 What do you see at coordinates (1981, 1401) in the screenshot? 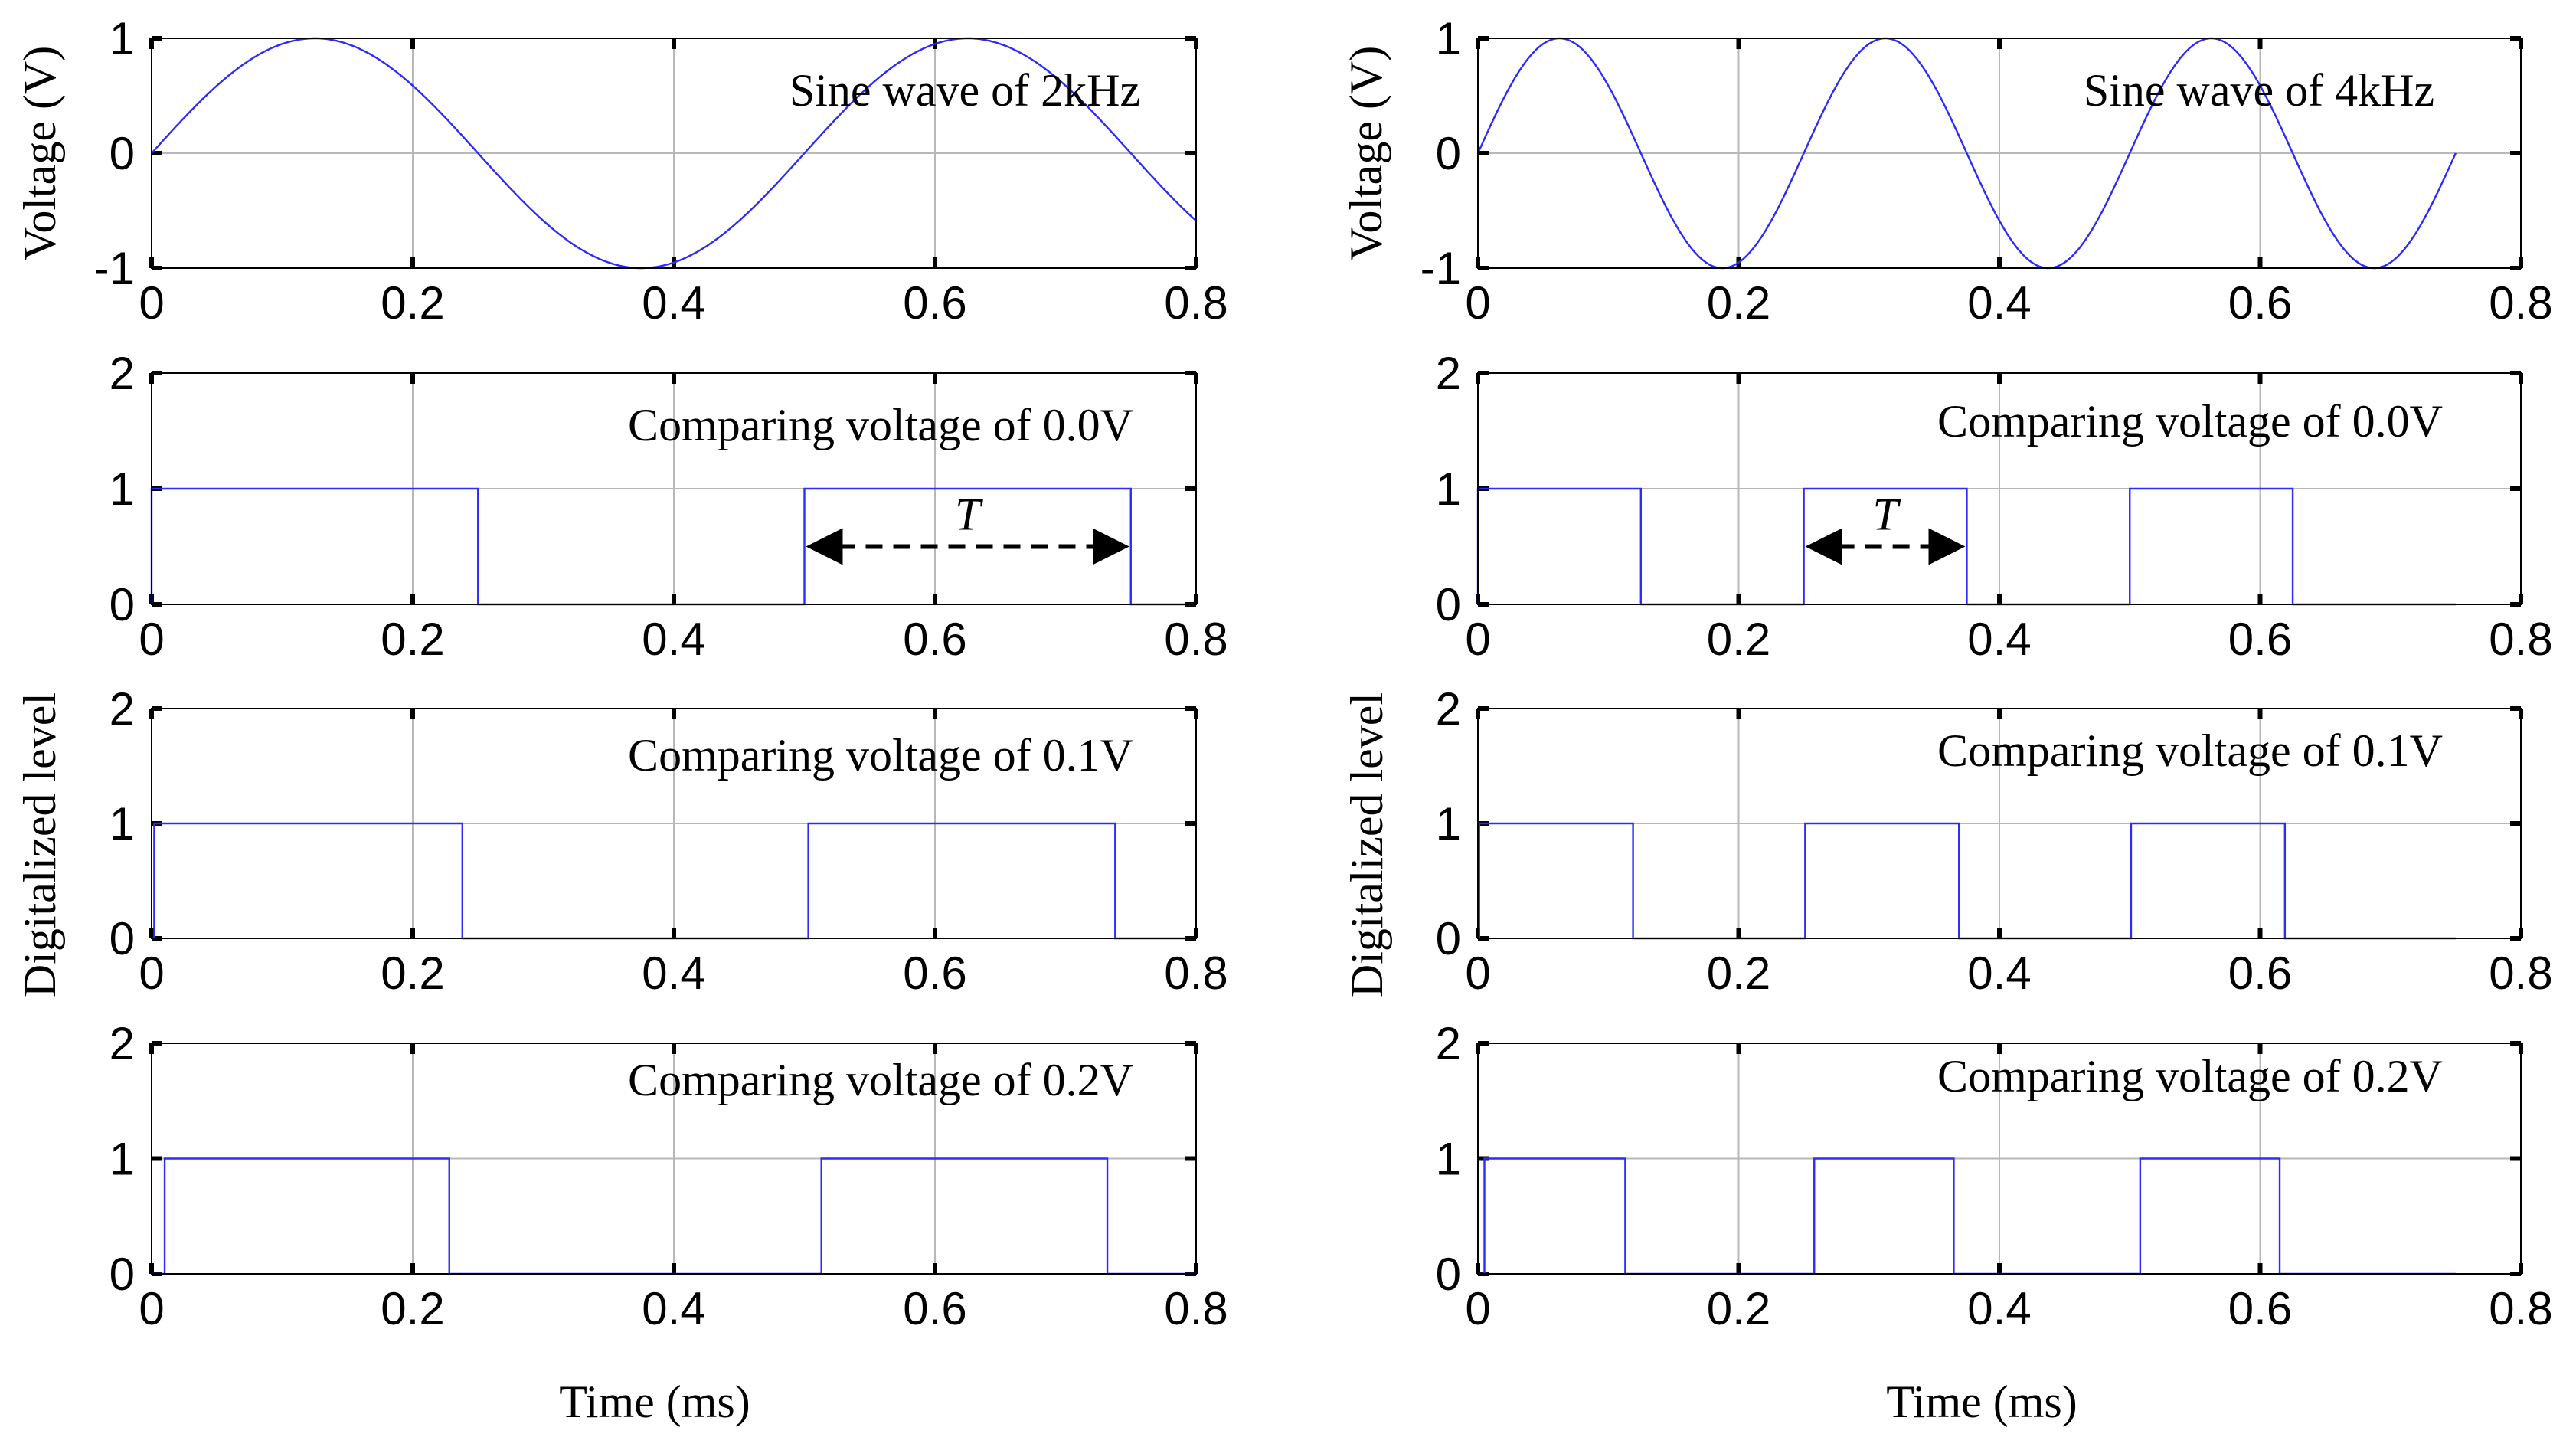
I see `right-xlabel: Time (ms)` at bounding box center [1981, 1401].